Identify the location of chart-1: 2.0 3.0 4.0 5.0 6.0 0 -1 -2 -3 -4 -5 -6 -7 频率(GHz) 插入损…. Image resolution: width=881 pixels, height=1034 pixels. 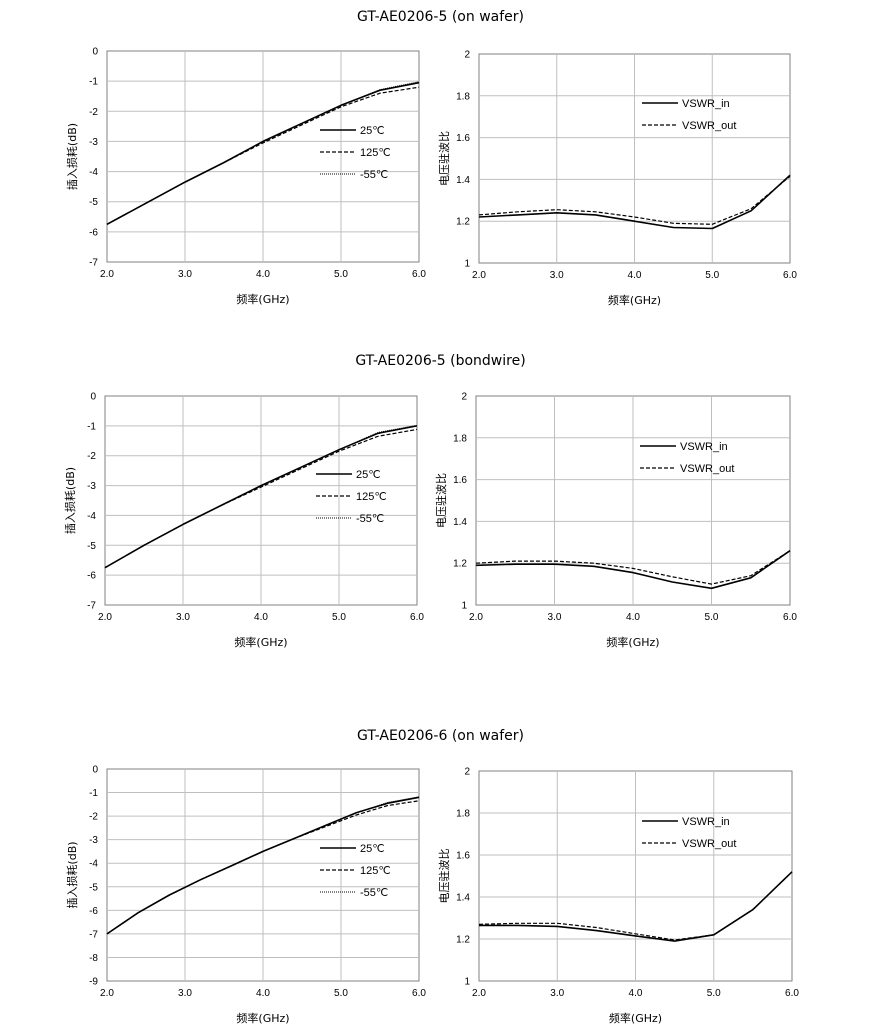
(245, 177).